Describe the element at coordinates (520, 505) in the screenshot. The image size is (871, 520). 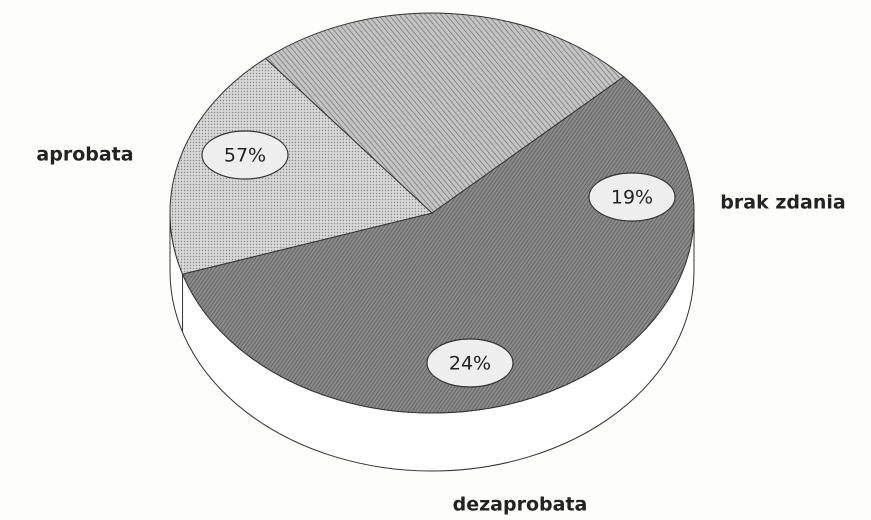
I see `category-label: dezaprobata` at that location.